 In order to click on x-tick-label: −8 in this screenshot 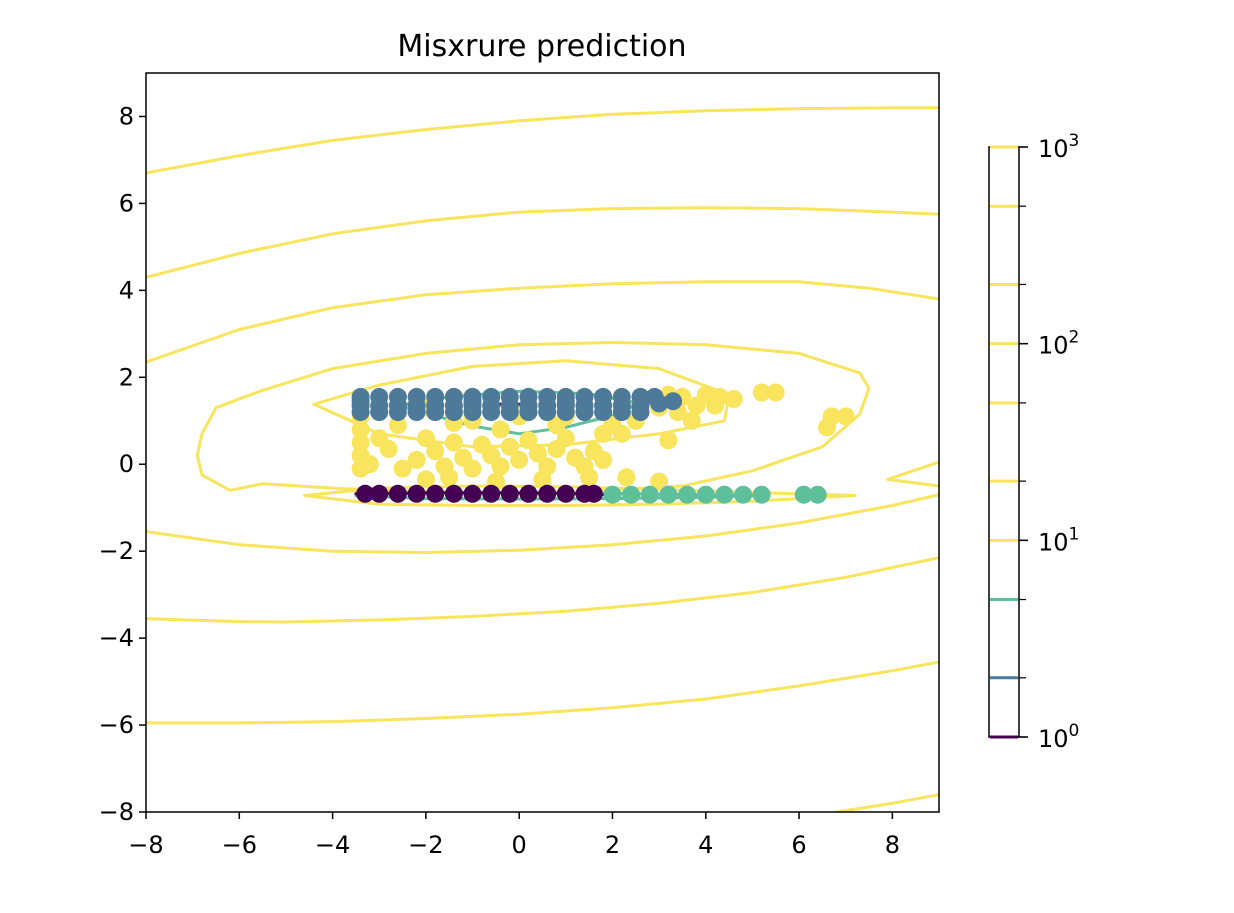, I will do `click(145, 845)`.